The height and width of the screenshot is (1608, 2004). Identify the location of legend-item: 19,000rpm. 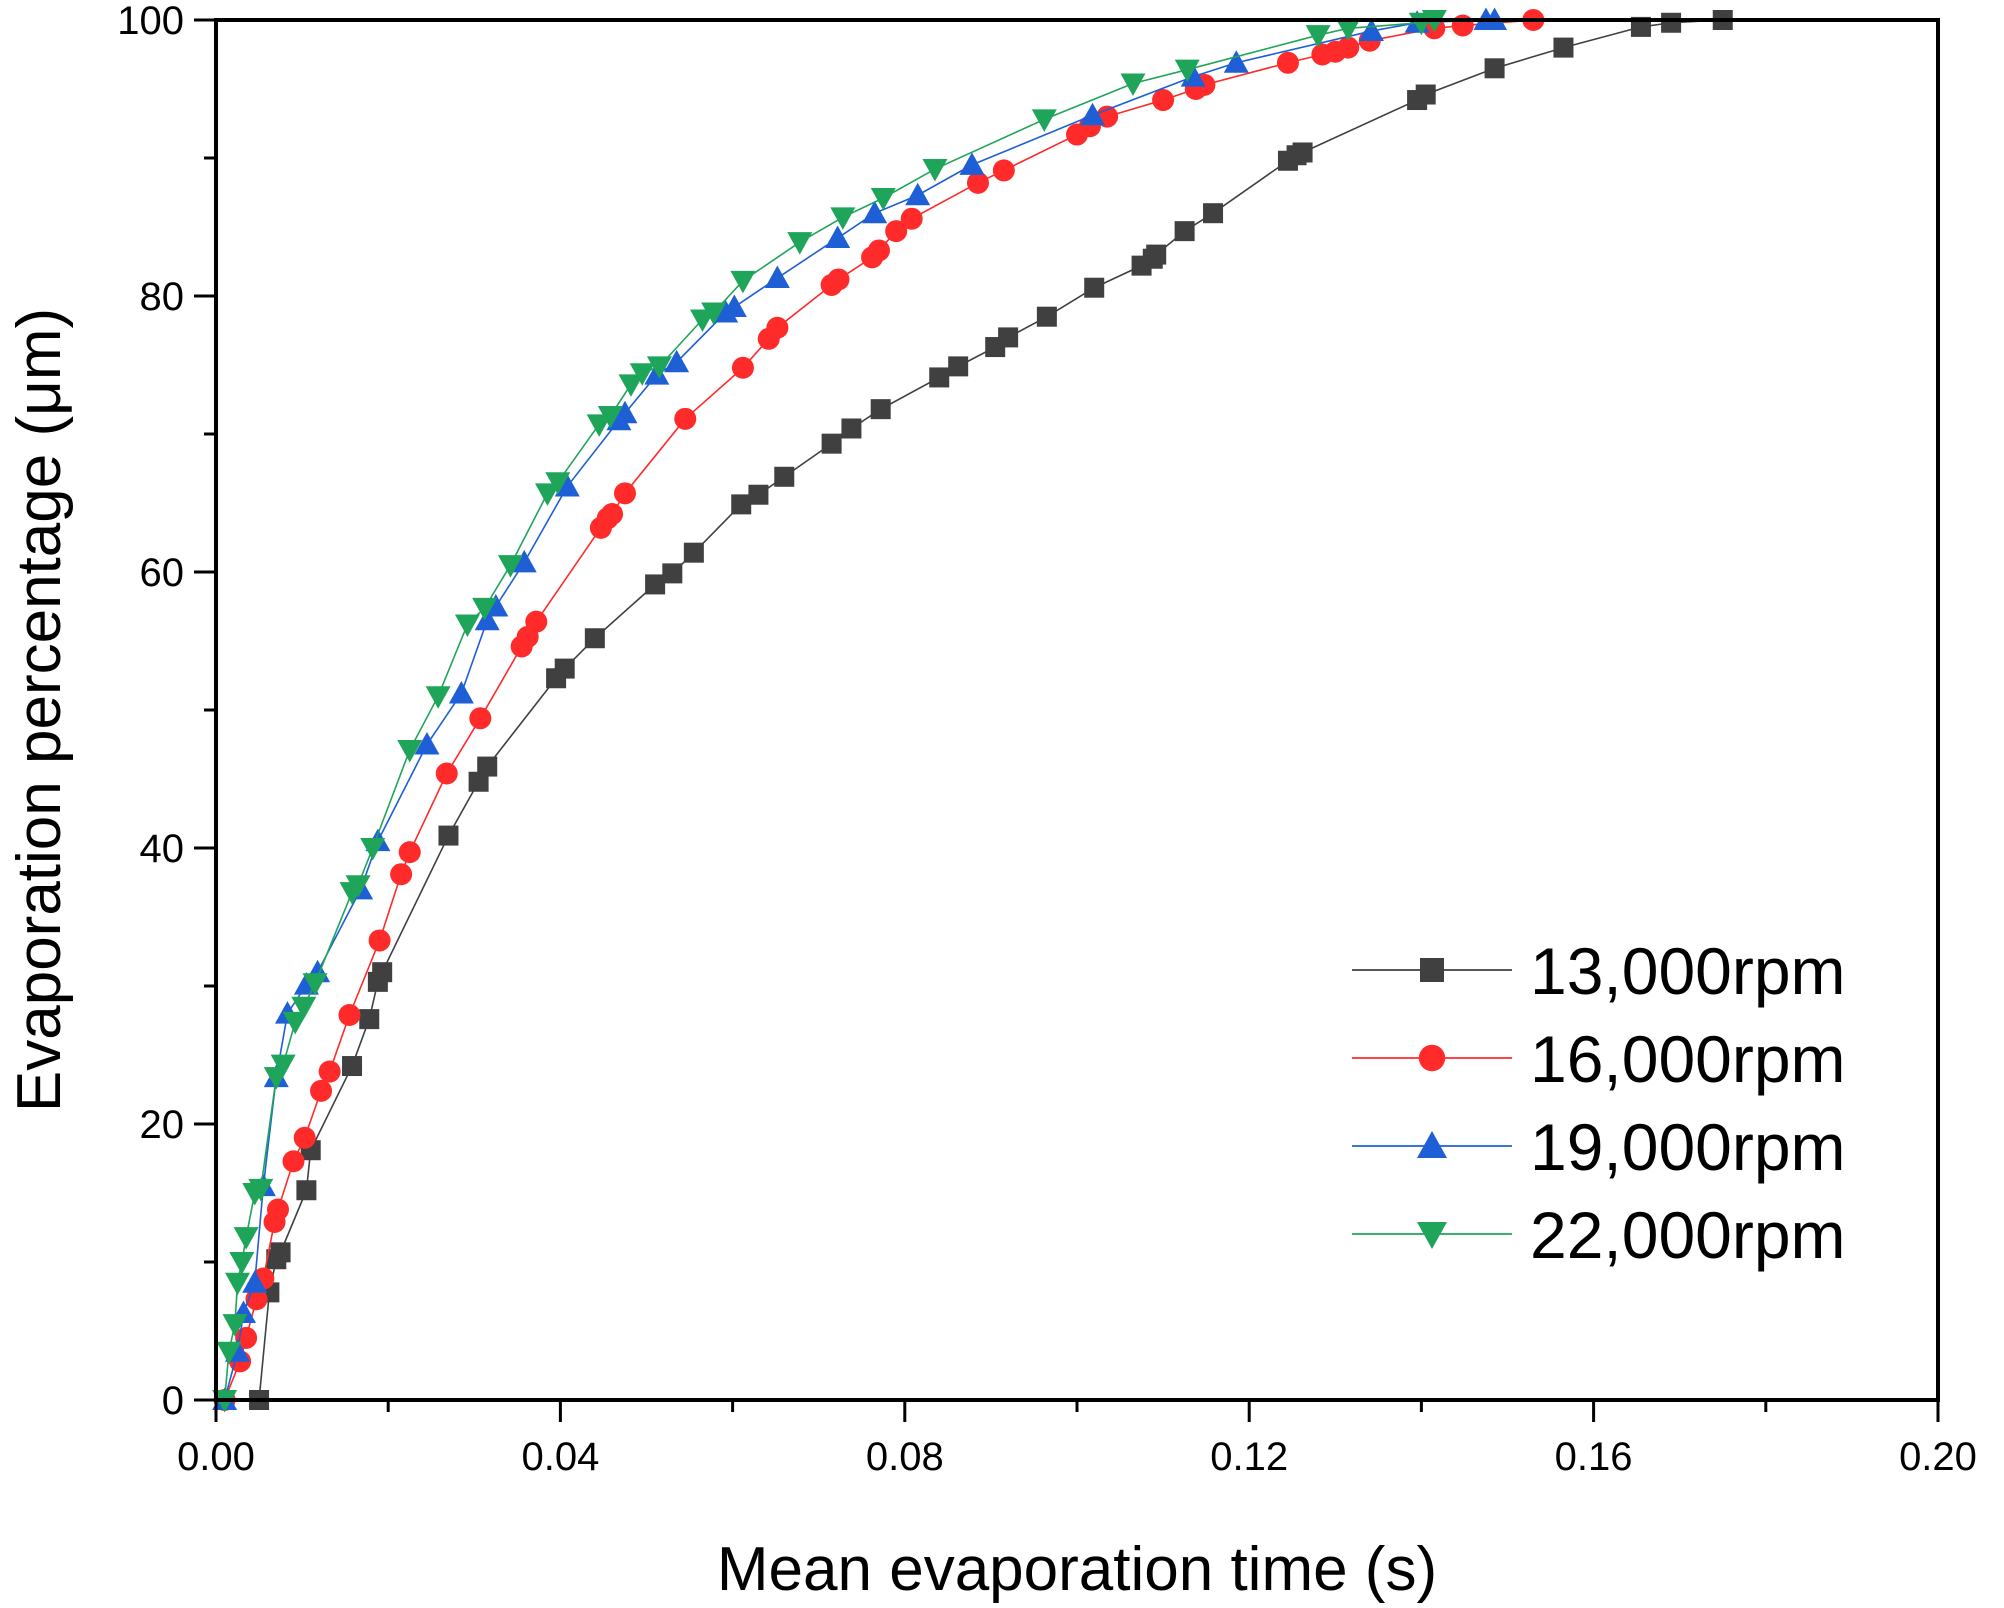
(1599, 1147).